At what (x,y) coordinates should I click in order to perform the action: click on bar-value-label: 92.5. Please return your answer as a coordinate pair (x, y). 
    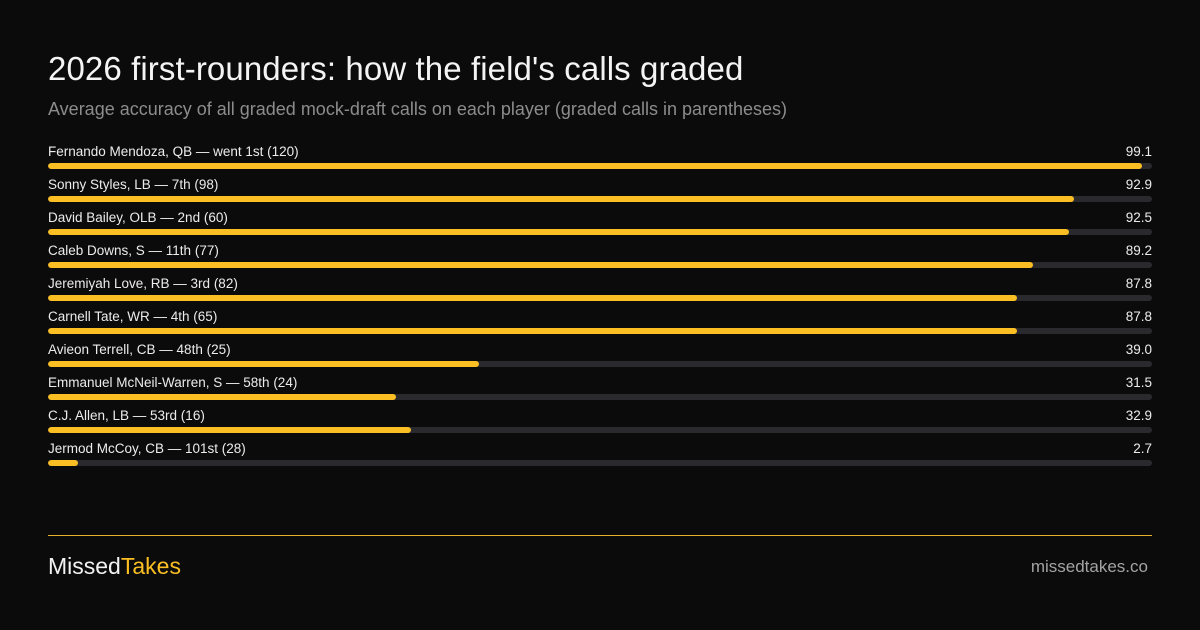
    Looking at the image, I should click on (1138, 217).